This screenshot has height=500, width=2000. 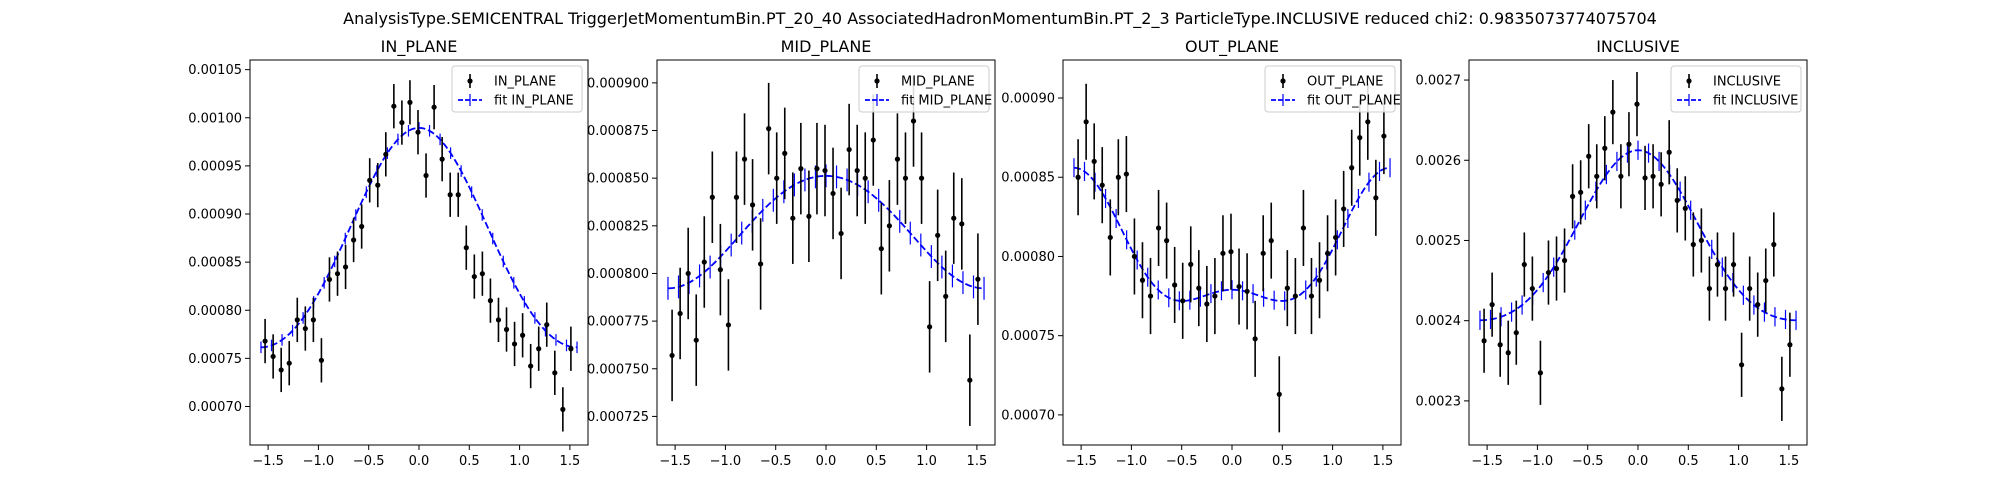 What do you see at coordinates (924, 89) in the screenshot?
I see `legend-box` at bounding box center [924, 89].